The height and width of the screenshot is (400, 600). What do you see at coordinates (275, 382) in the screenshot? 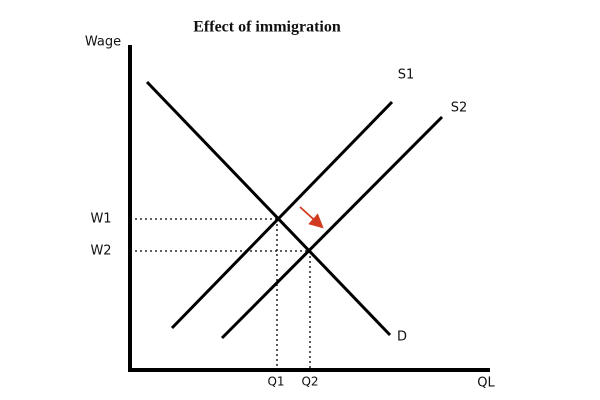
I see `quantity-label: Q1` at bounding box center [275, 382].